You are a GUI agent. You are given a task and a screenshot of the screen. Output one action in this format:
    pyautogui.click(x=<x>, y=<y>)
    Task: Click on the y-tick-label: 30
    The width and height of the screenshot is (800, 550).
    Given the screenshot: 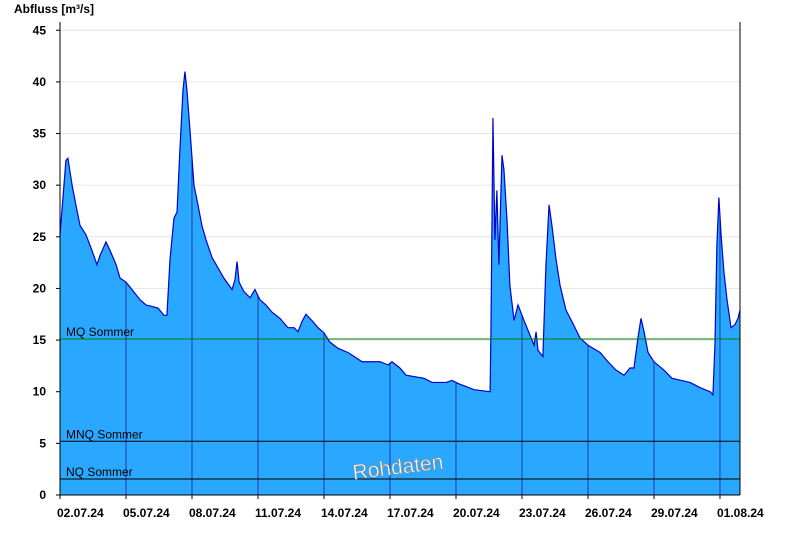 What is the action you would take?
    pyautogui.click(x=40, y=185)
    